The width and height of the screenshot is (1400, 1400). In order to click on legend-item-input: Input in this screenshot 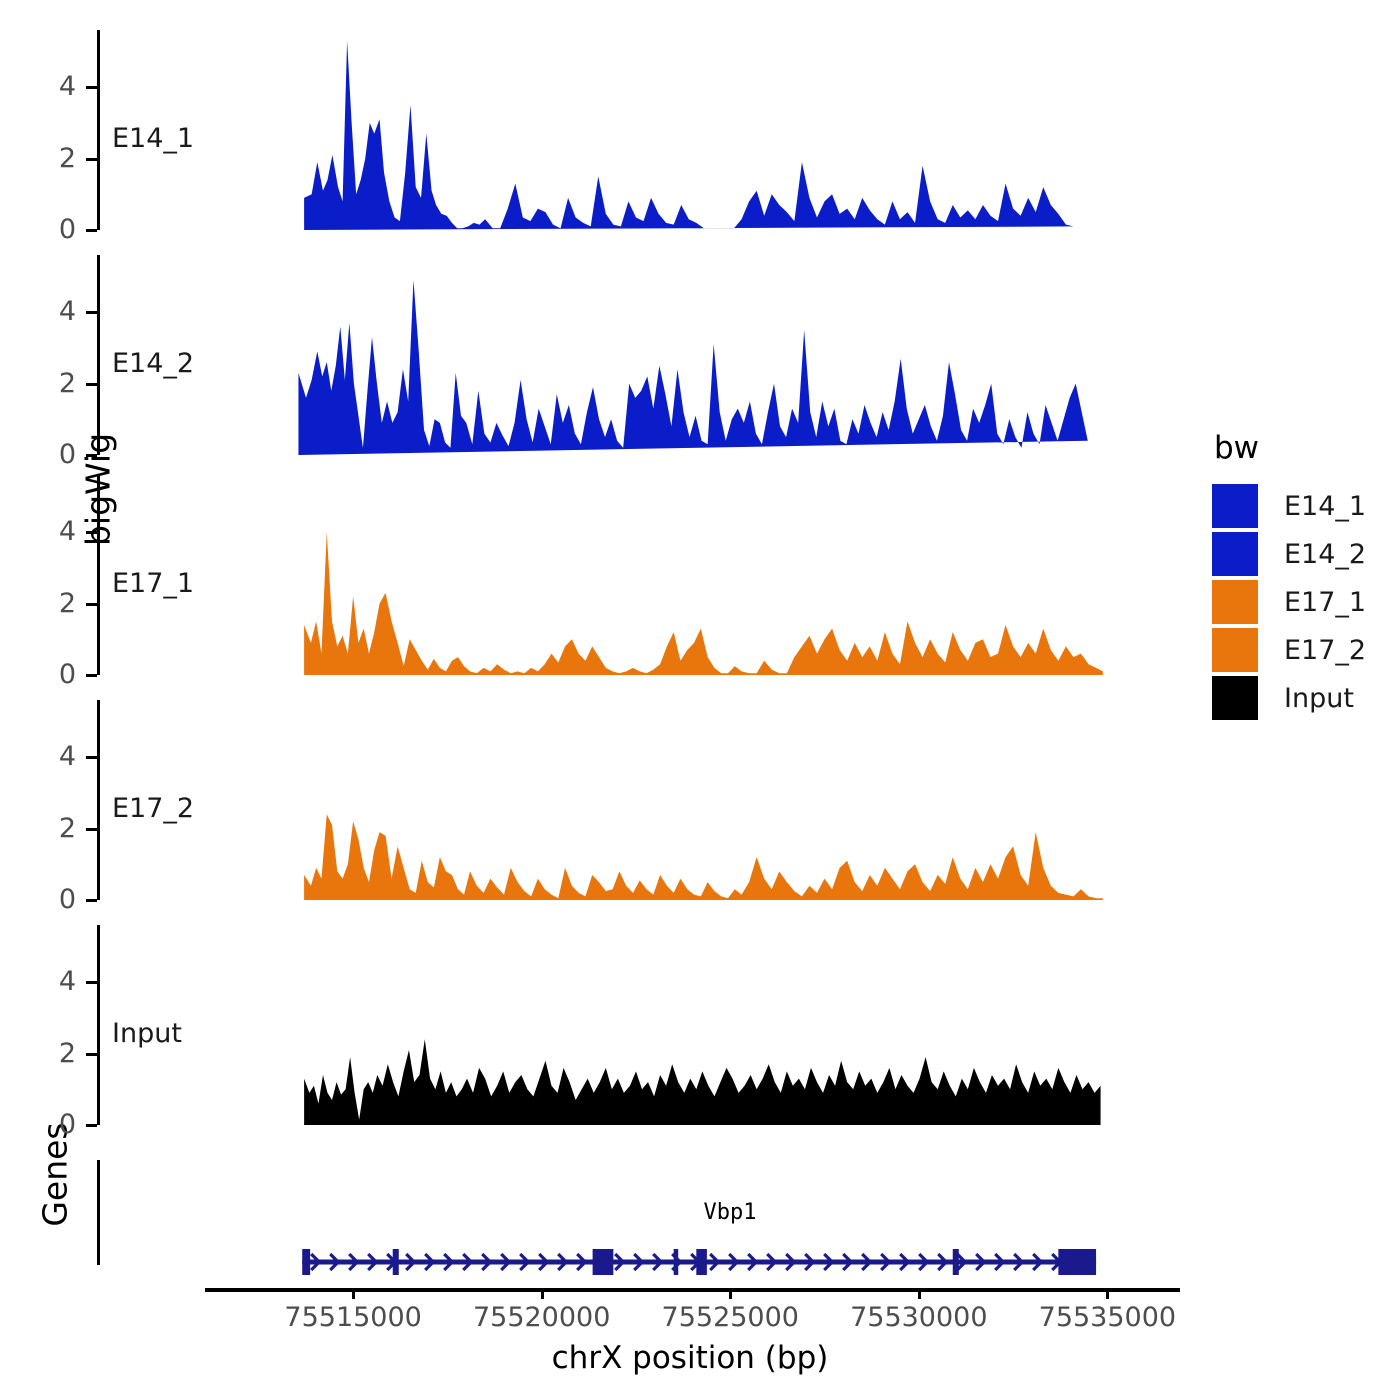, I will do `click(1302, 698)`.